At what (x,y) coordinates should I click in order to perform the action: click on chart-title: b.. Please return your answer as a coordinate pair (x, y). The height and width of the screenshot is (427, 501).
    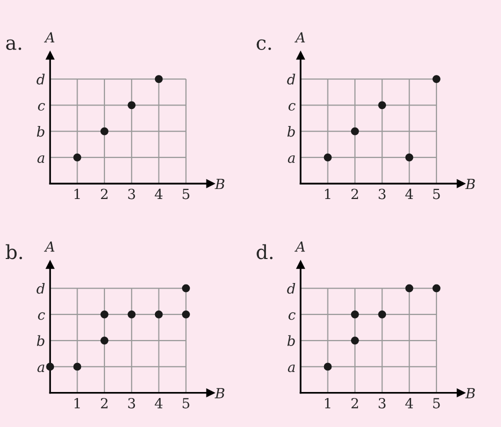
    Looking at the image, I should click on (14, 252).